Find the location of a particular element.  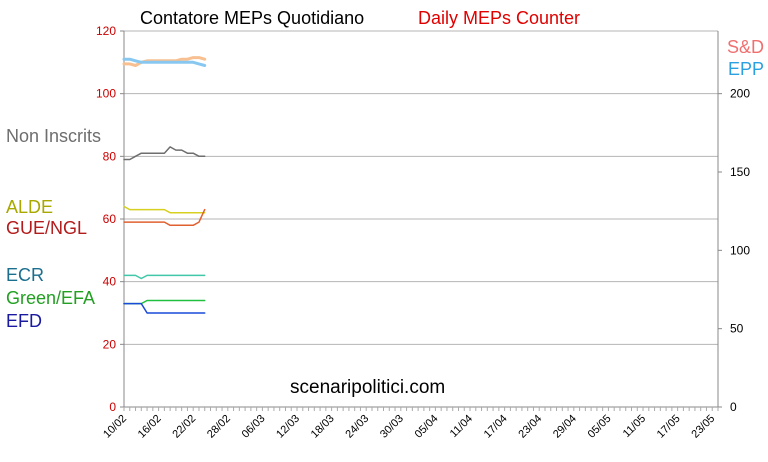

party-label-s-d: S&D is located at coordinates (745, 47).